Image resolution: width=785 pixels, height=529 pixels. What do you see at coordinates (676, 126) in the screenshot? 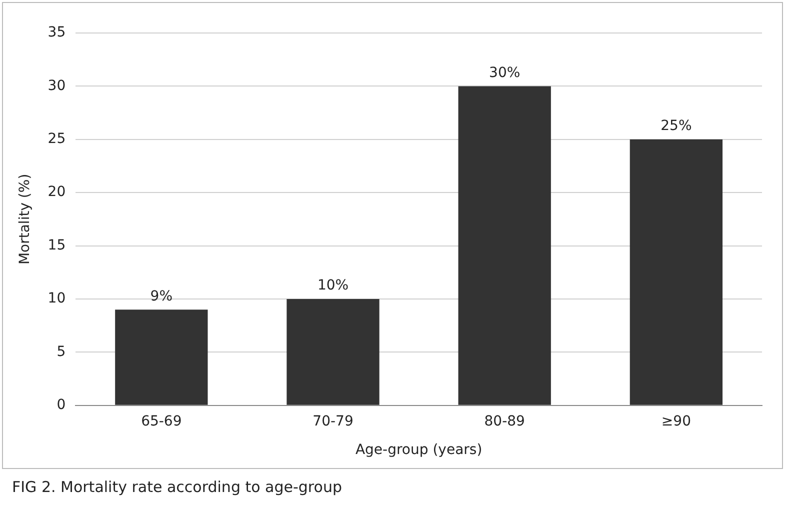
I see `data-label: 25%` at bounding box center [676, 126].